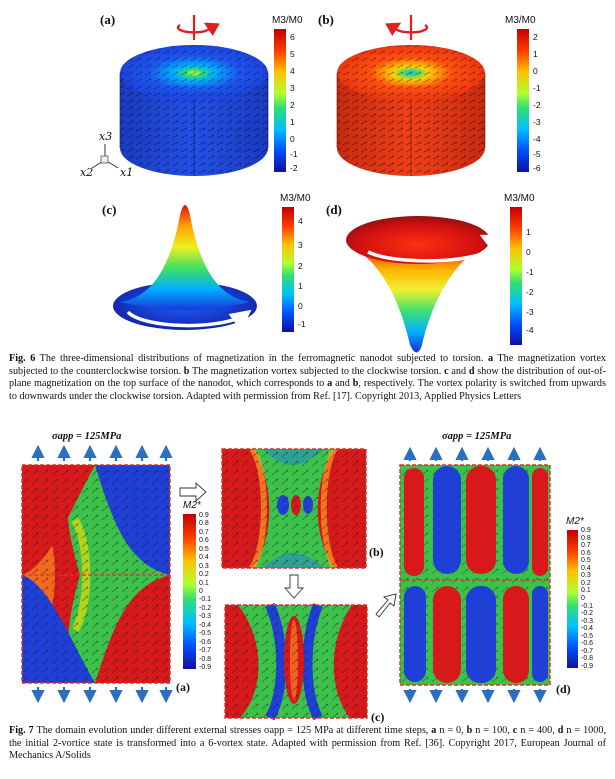 This screenshot has width=615, height=779. What do you see at coordinates (294, 154) in the screenshot?
I see `cbar-a-tick: -1` at bounding box center [294, 154].